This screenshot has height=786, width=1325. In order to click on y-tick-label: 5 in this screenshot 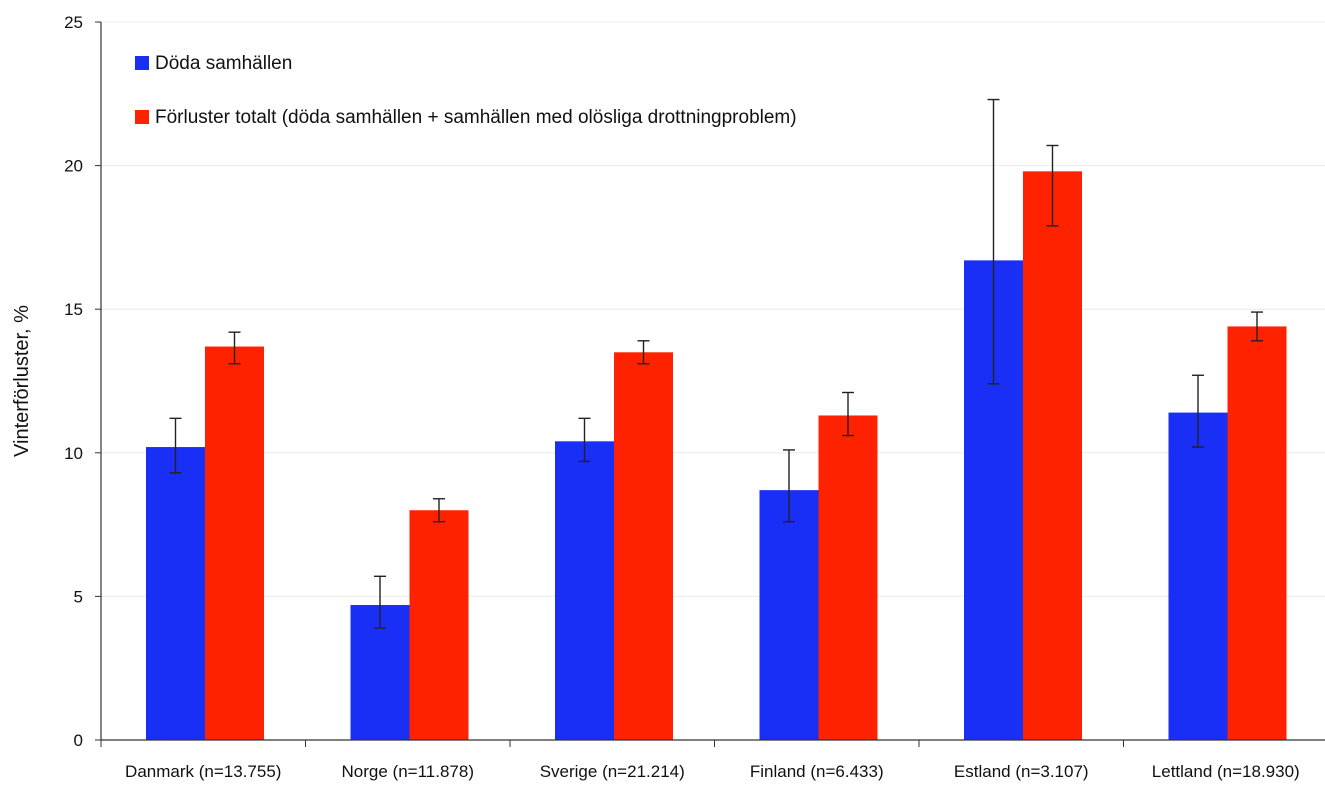, I will do `click(78, 596)`.